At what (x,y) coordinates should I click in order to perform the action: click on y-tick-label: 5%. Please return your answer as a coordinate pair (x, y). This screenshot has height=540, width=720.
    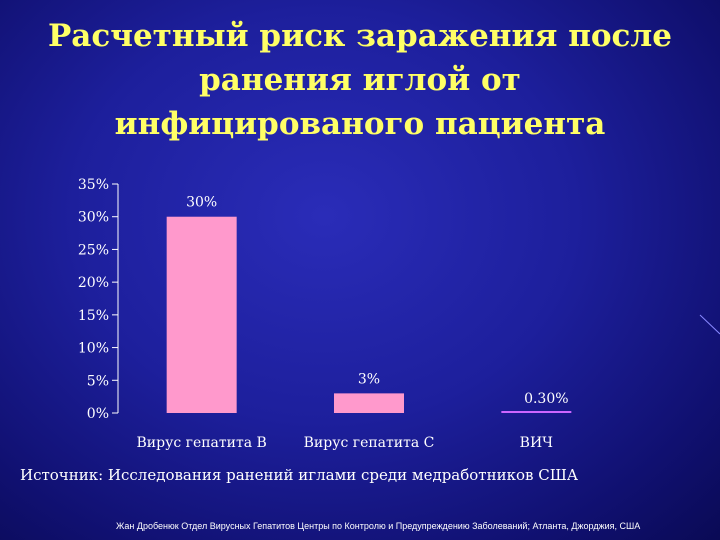
    Looking at the image, I should click on (98, 381).